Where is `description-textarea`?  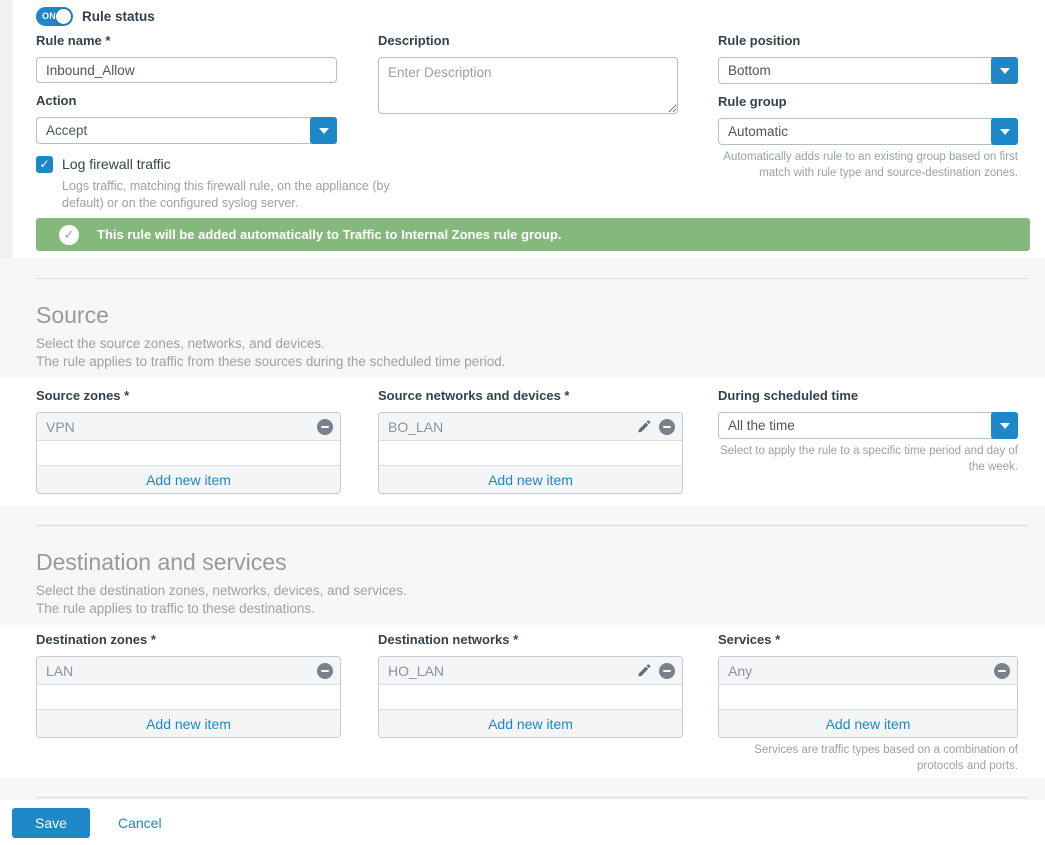
description-textarea is located at coordinates (528, 85).